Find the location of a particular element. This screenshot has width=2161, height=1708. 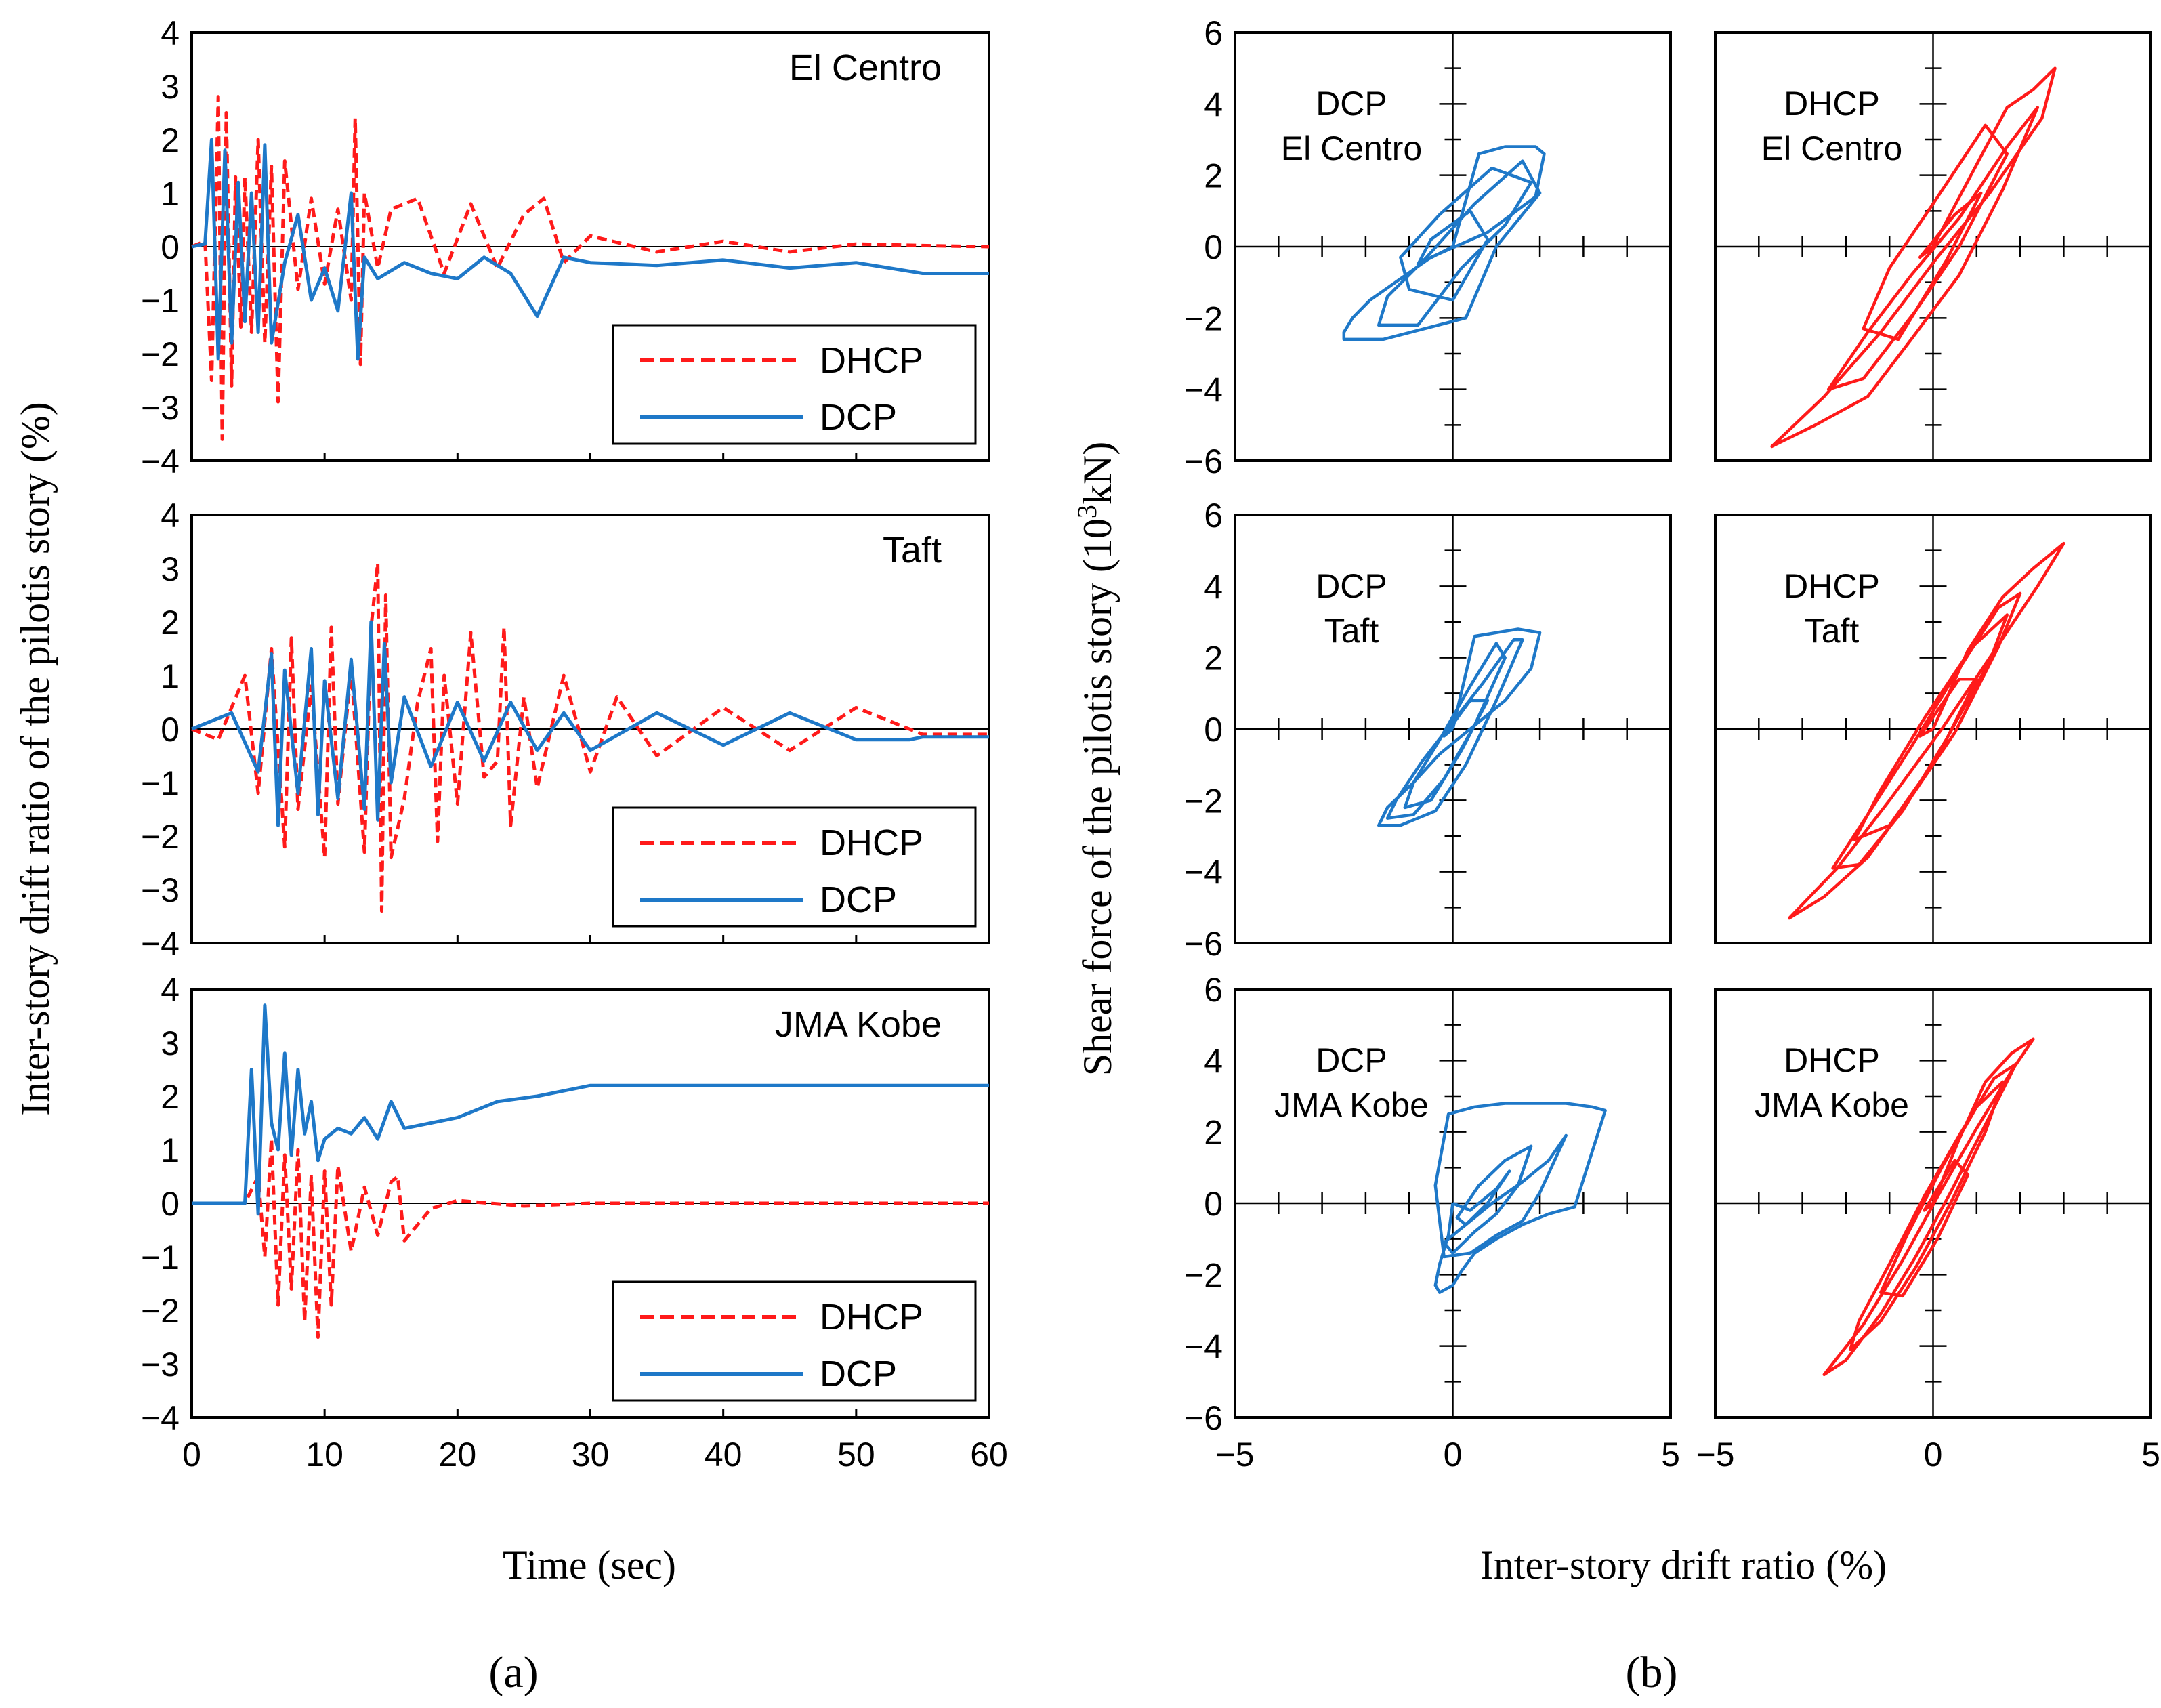

x-tick-label: 30 is located at coordinates (591, 1455).